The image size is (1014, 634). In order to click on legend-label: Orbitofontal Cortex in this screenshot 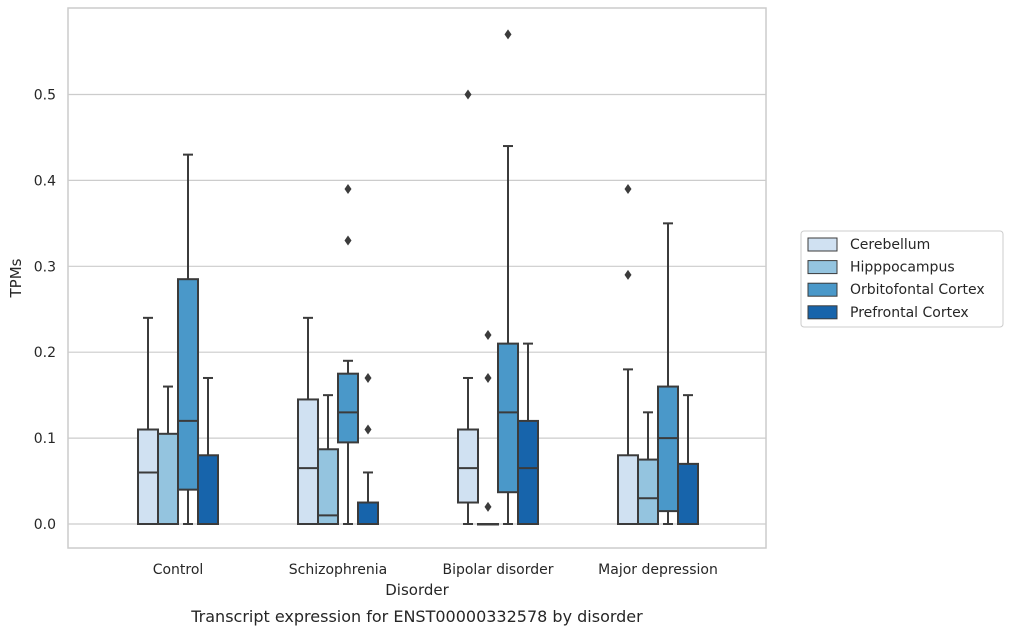, I will do `click(917, 290)`.